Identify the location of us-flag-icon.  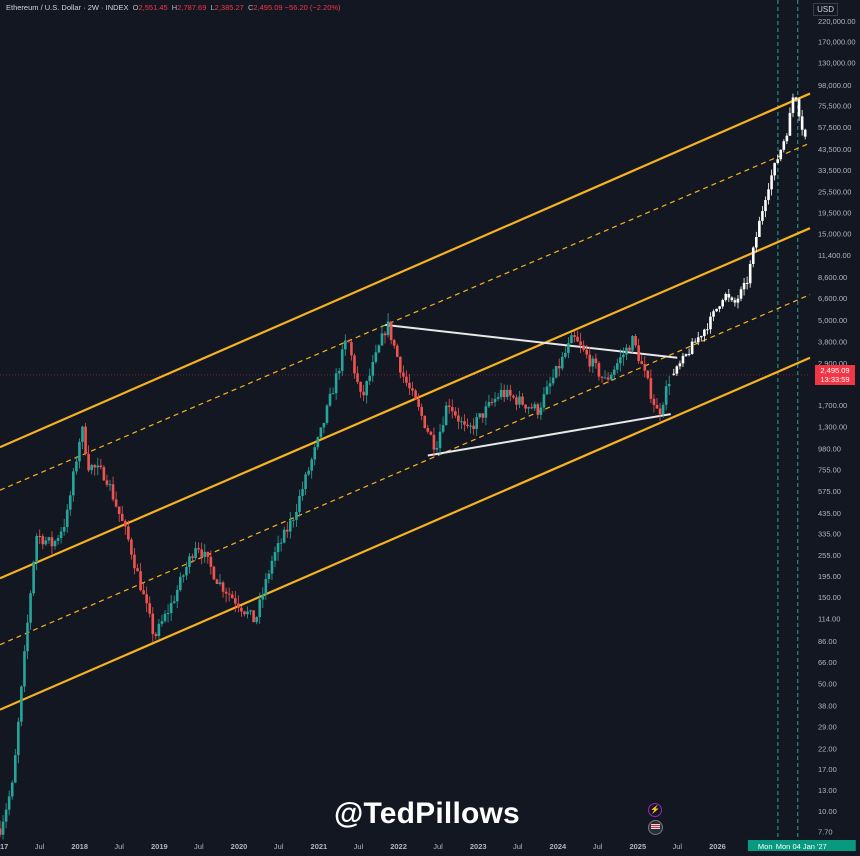
(655, 827).